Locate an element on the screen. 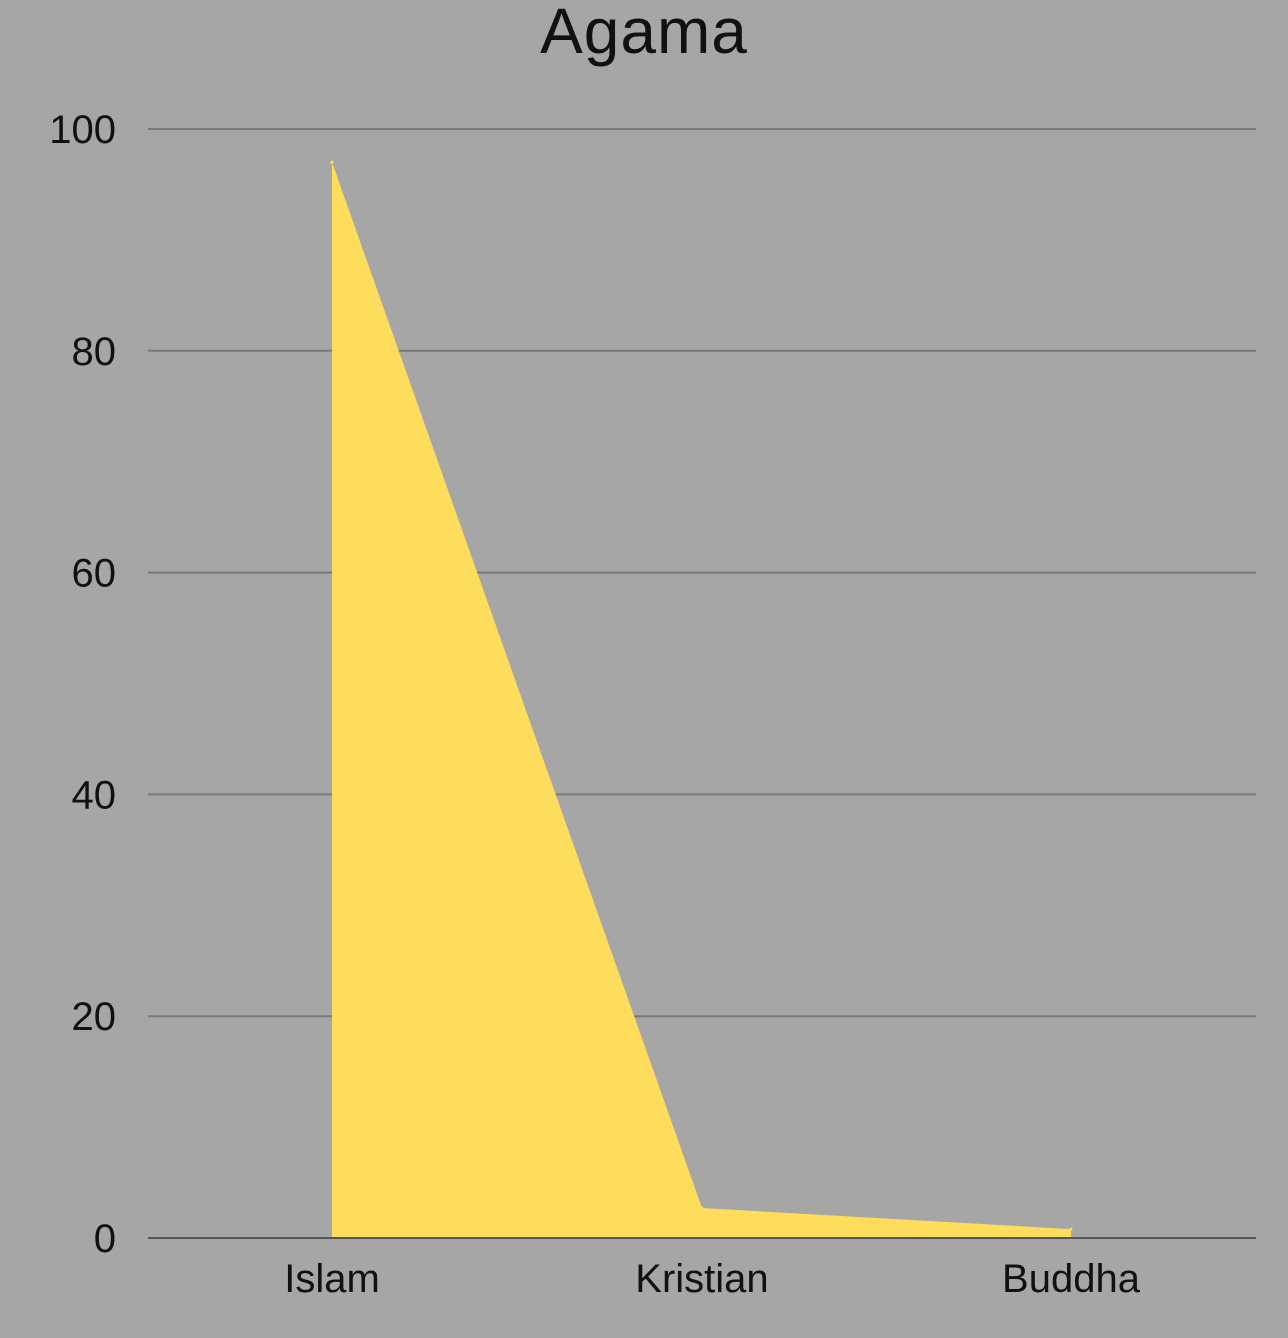 The height and width of the screenshot is (1338, 1288). x-axis-ticks: Islam Kristian Buddha is located at coordinates (712, 1279).